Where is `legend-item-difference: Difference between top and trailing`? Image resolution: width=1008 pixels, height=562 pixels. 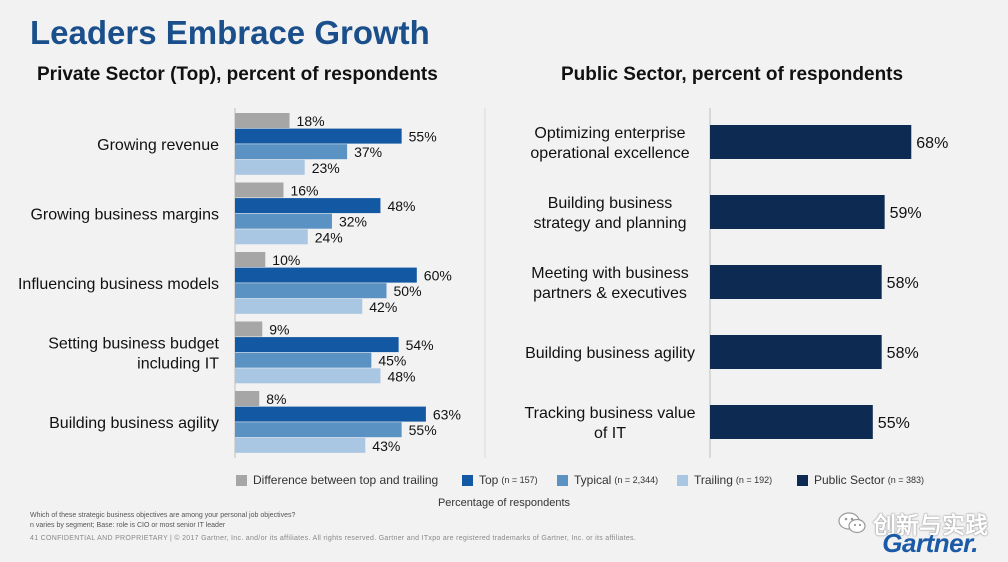
legend-item-difference: Difference between top and trailing is located at coordinates (337, 480).